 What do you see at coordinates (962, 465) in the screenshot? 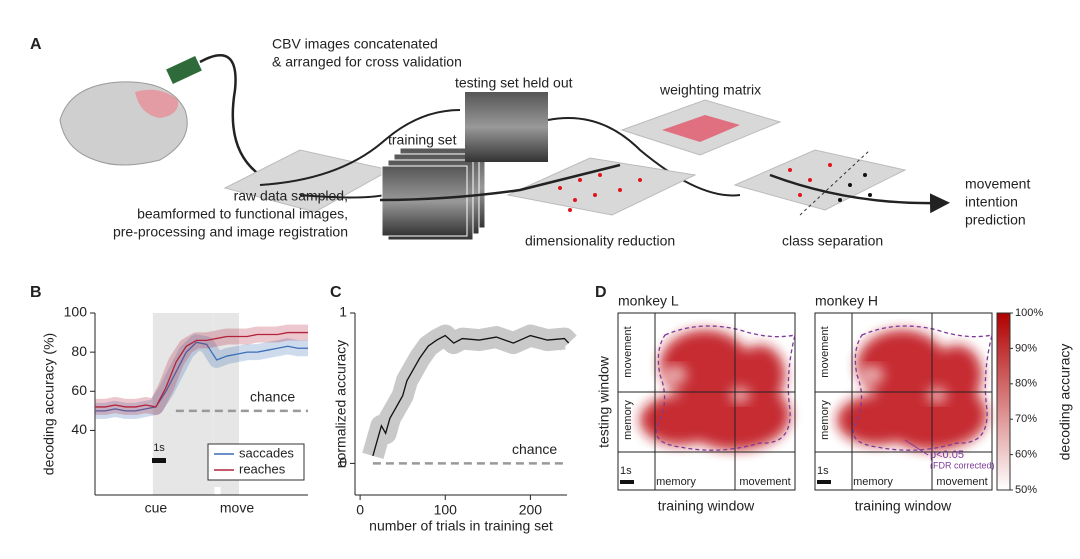
I see `annotation: (FDR corrected)` at bounding box center [962, 465].